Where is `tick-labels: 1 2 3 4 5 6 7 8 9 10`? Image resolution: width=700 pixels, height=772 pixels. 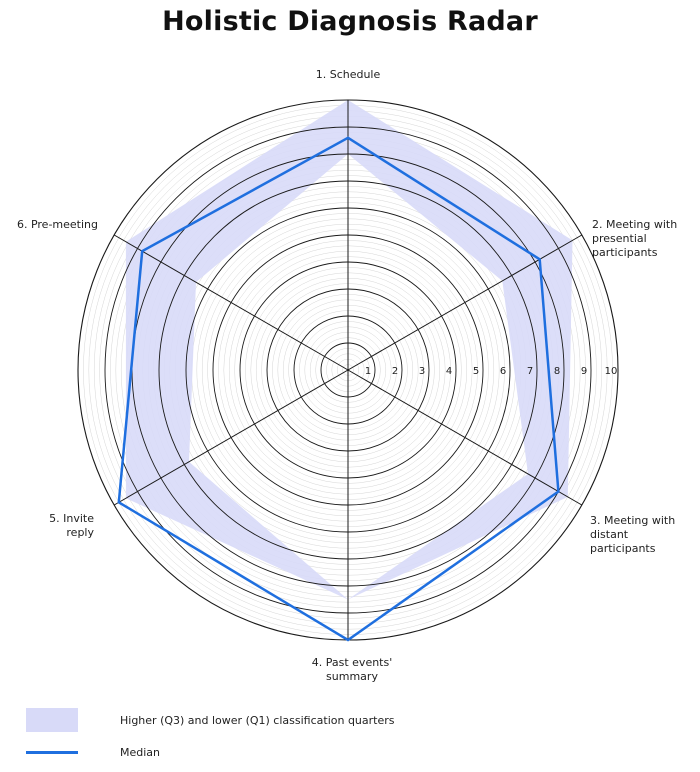 tick-labels: 1 2 3 4 5 6 7 8 9 10 is located at coordinates (491, 371).